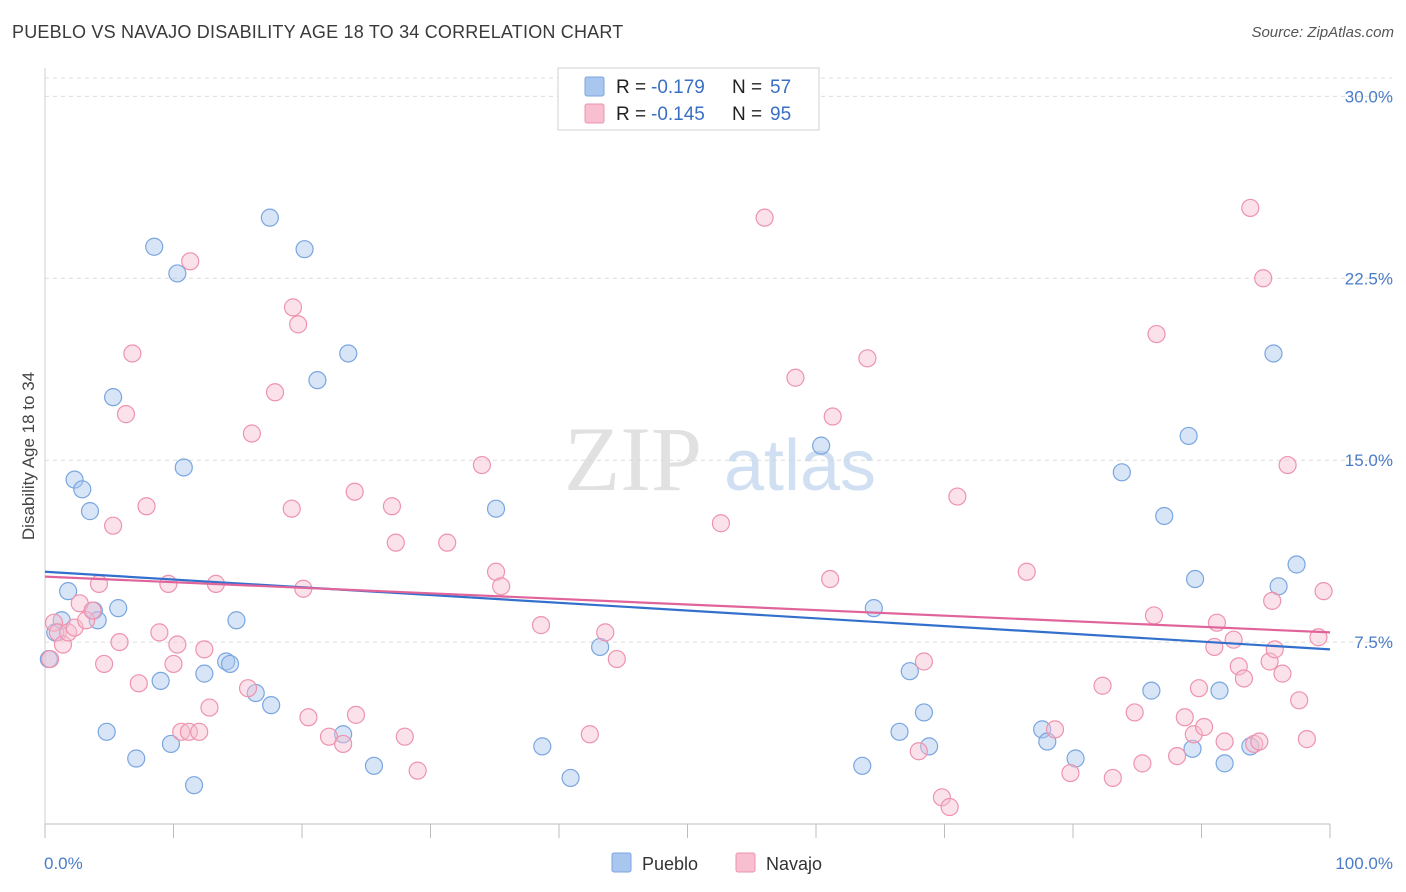 The image size is (1406, 892). Describe the element at coordinates (800, 466) in the screenshot. I see `watermark-atlas: atlas` at that location.